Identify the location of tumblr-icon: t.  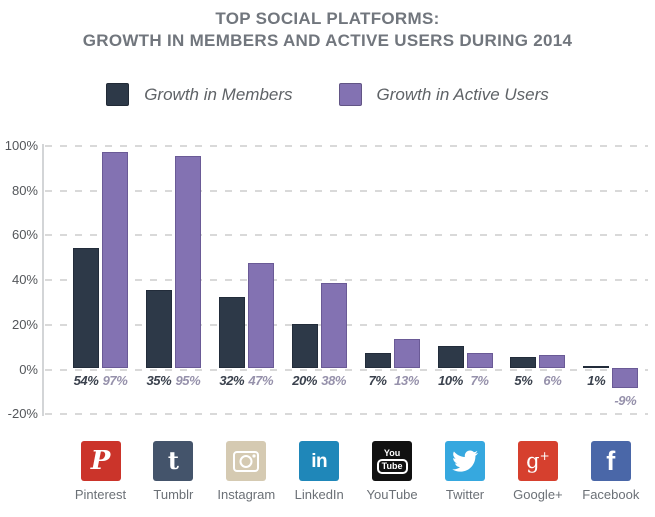
(173, 461).